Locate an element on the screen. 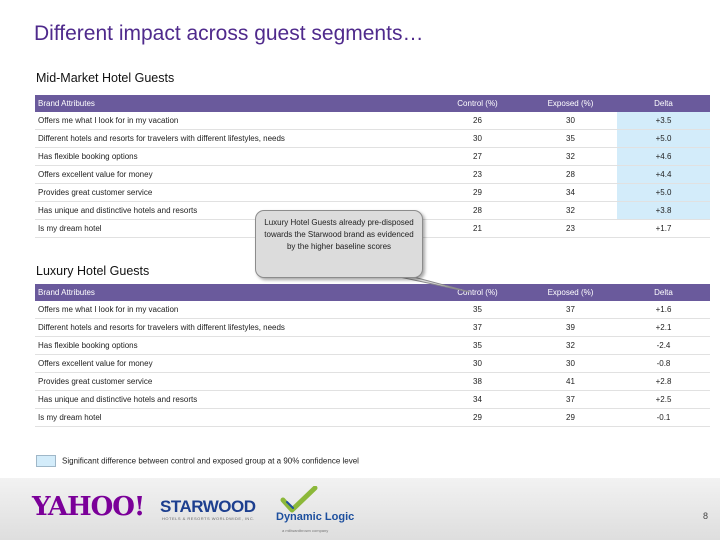  delta-cell: -2.4 is located at coordinates (663, 345).